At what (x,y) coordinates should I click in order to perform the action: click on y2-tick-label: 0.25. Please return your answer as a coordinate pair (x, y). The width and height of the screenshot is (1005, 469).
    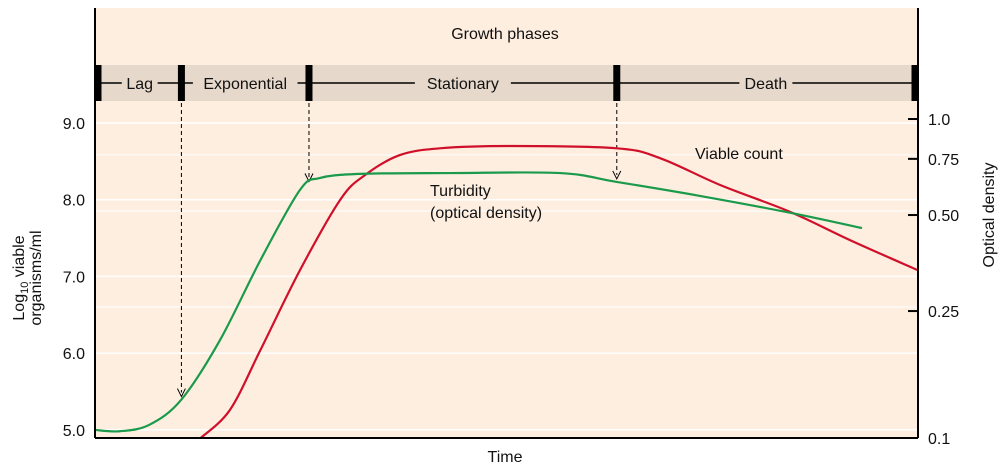
    Looking at the image, I should click on (943, 312).